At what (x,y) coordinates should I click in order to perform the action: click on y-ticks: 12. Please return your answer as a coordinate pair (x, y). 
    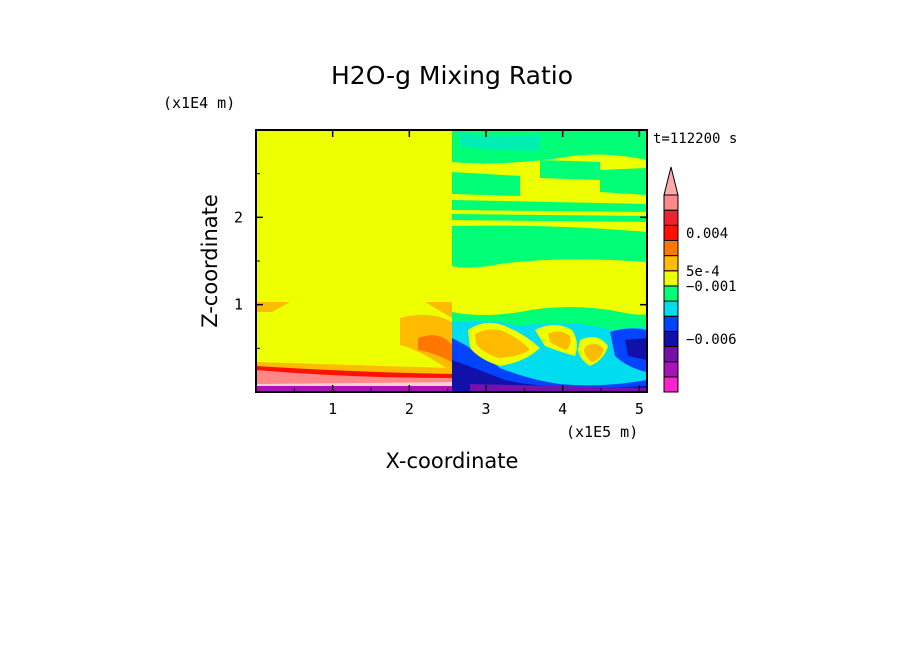
    Looking at the image, I should click on (440, 261).